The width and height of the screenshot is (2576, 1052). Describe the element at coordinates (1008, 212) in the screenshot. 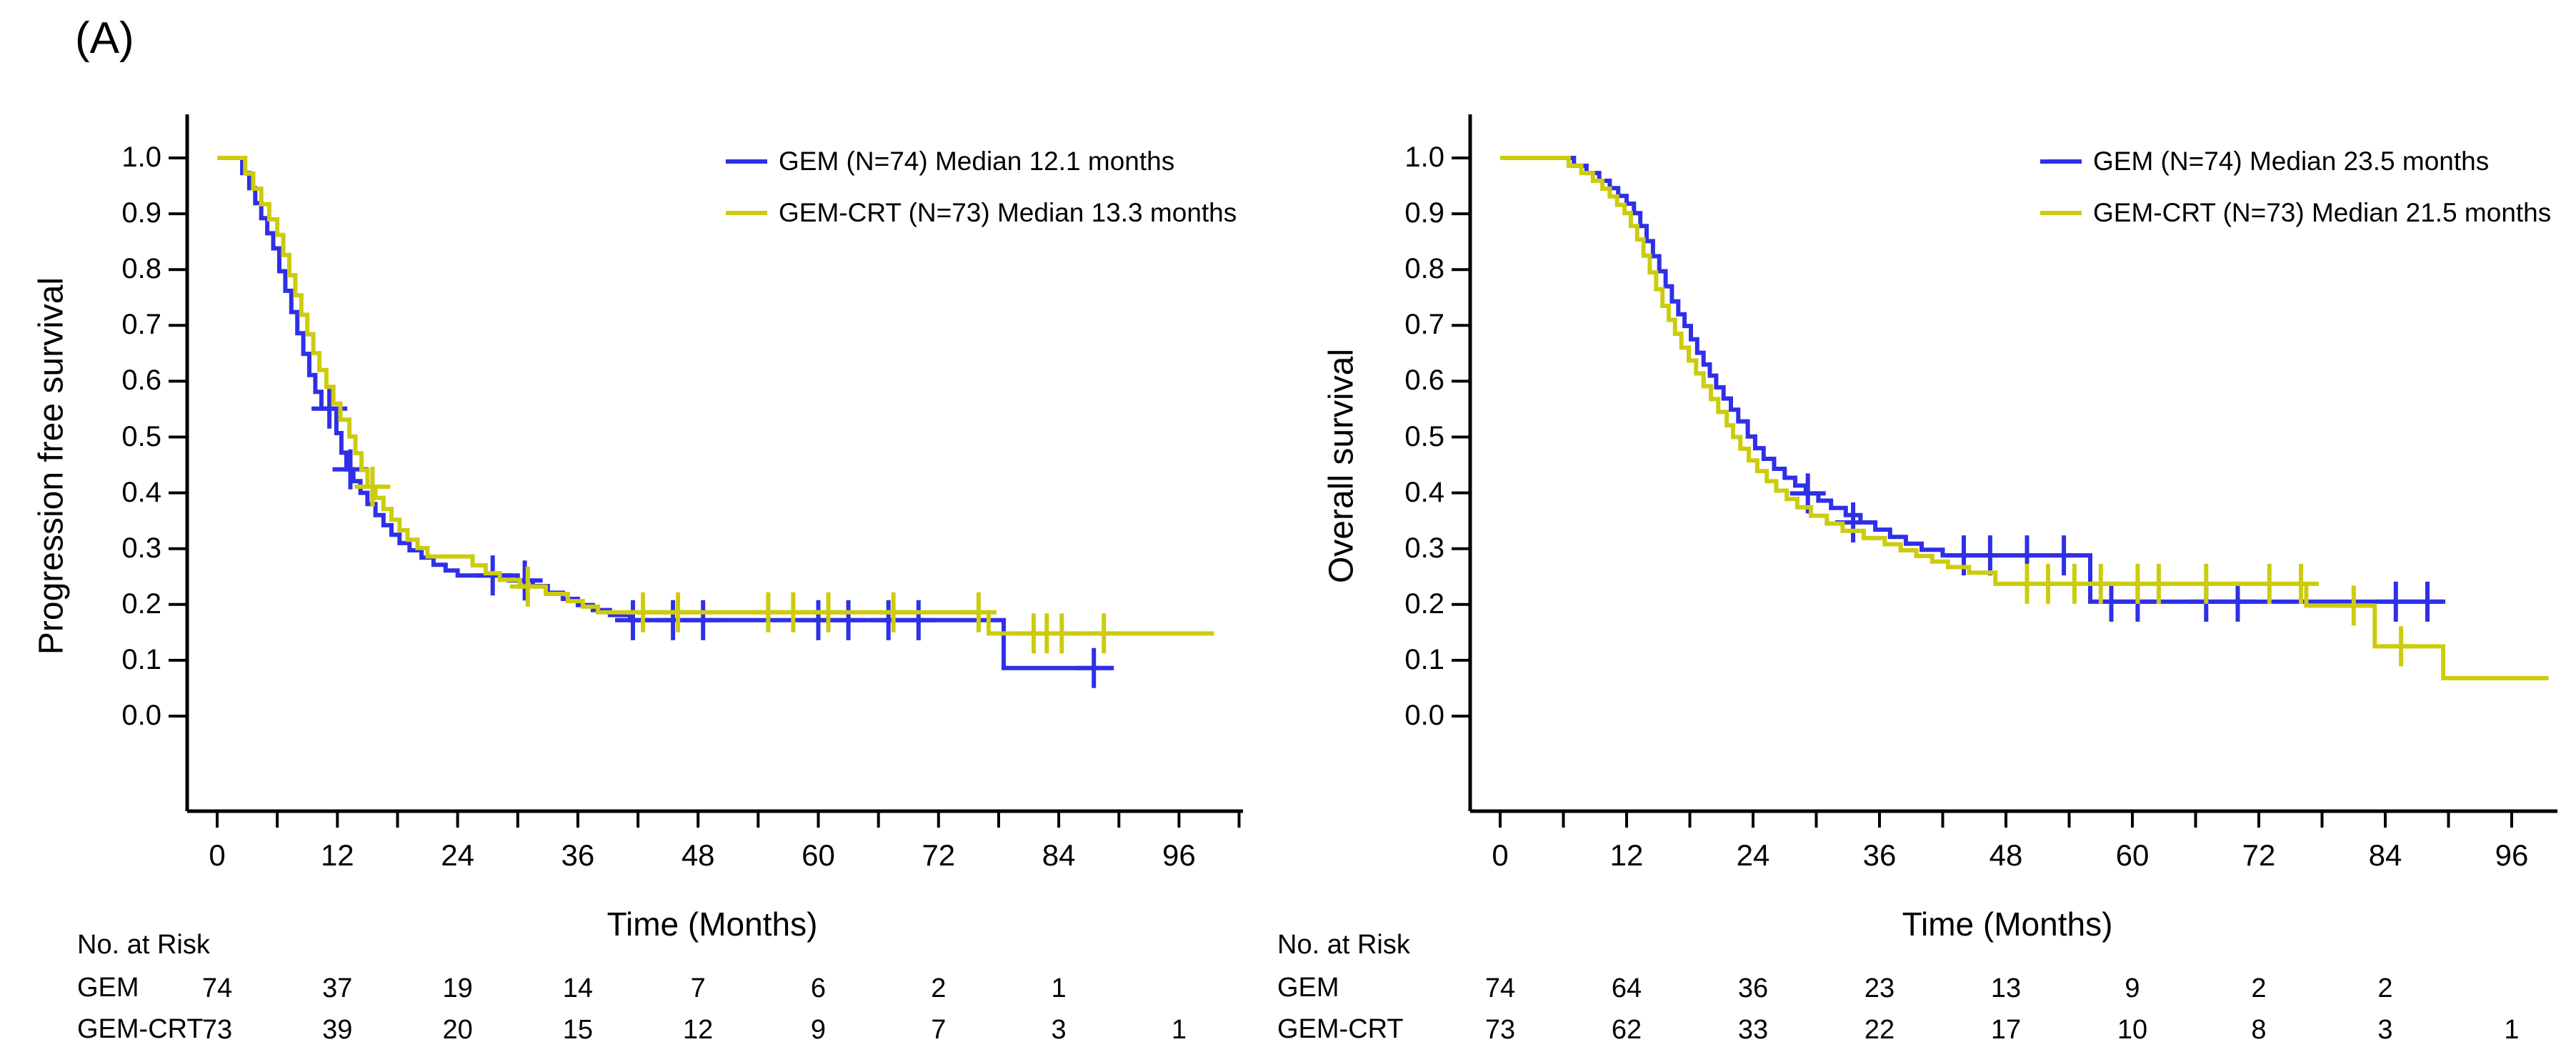

I see `legend-label-gemcrt-pfs: GEM-CRT (N=73) Median 13.3 months` at that location.